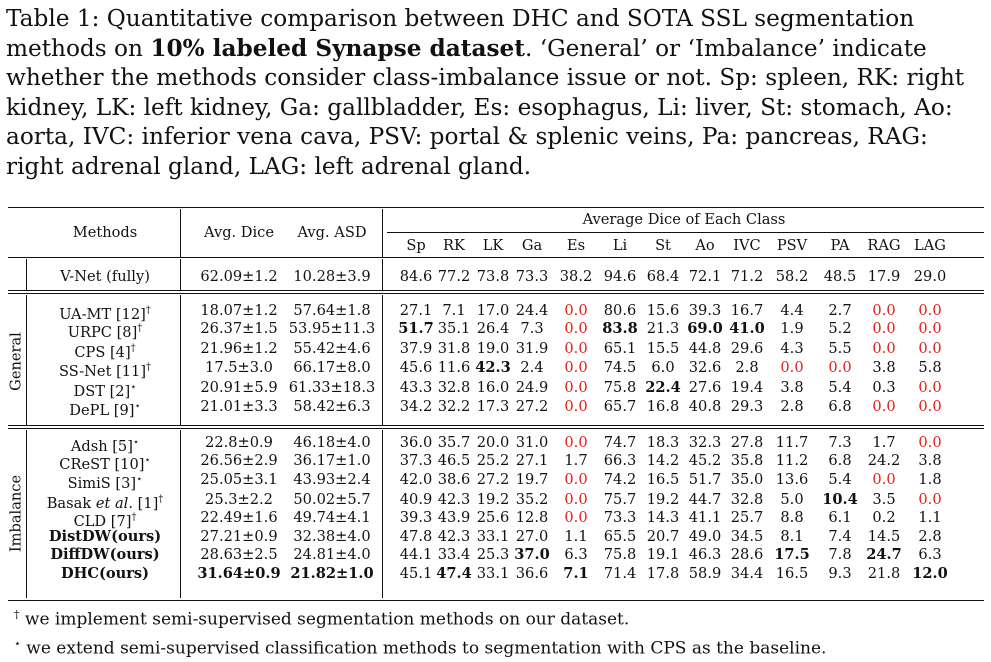 This screenshot has width=991, height=662. What do you see at coordinates (884, 573) in the screenshot?
I see `class-dice-value: 21.8` at bounding box center [884, 573].